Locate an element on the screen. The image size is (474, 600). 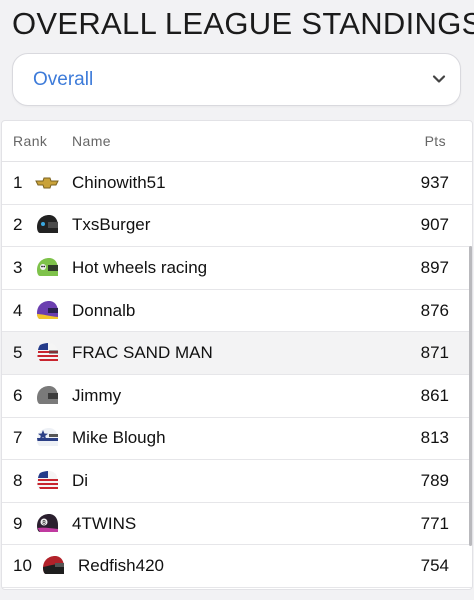
scrollbar is located at coordinates (470, 396).